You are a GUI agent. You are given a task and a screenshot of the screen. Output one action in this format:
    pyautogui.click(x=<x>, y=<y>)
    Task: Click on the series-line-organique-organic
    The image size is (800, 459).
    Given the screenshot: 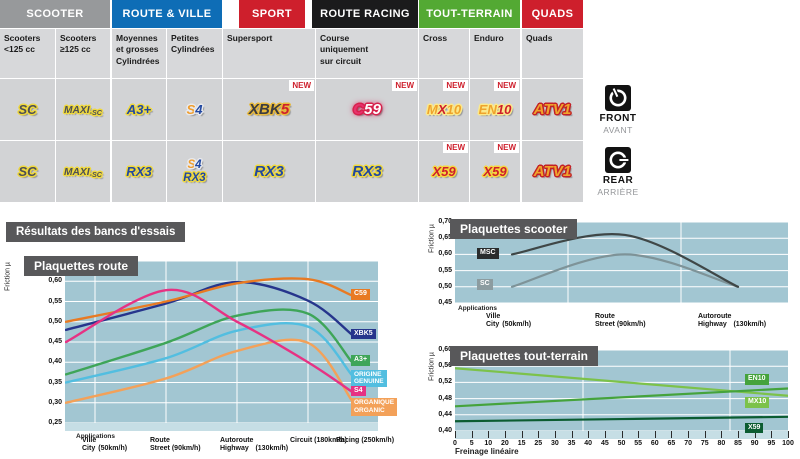 What is the action you would take?
    pyautogui.click(x=209, y=371)
    